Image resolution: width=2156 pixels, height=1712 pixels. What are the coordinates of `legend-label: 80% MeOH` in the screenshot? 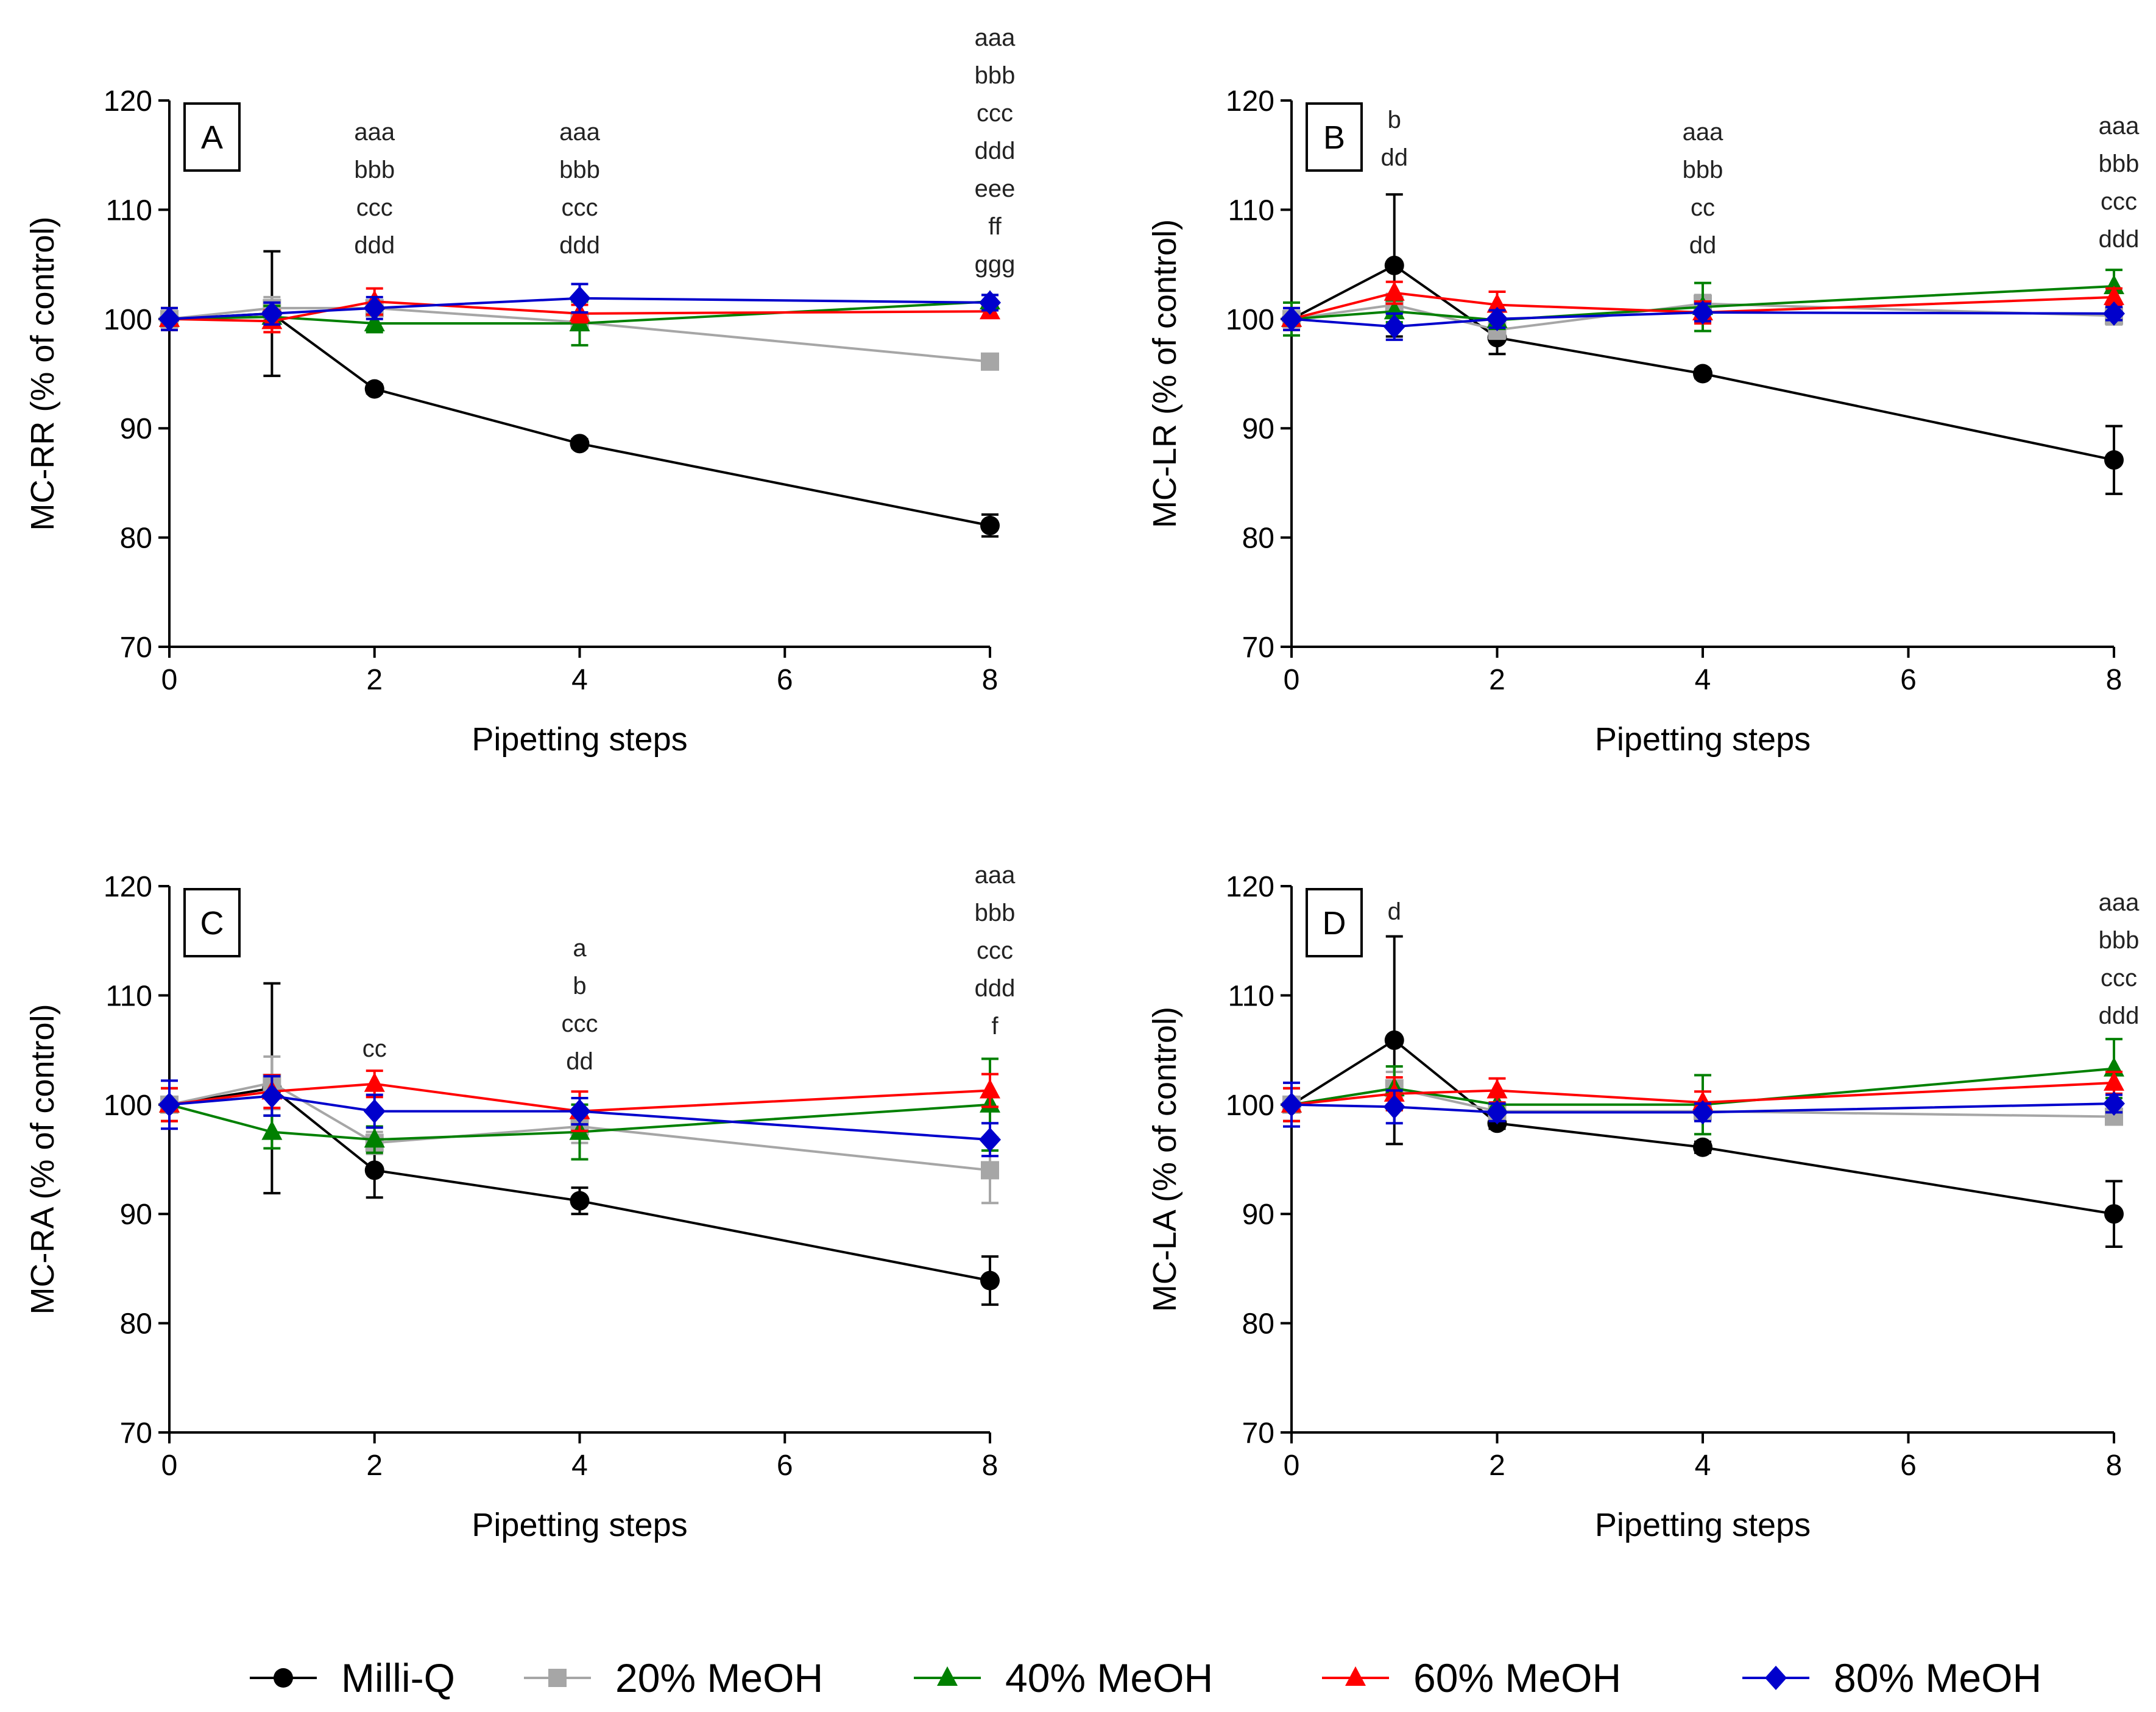 It's located at (1938, 1677).